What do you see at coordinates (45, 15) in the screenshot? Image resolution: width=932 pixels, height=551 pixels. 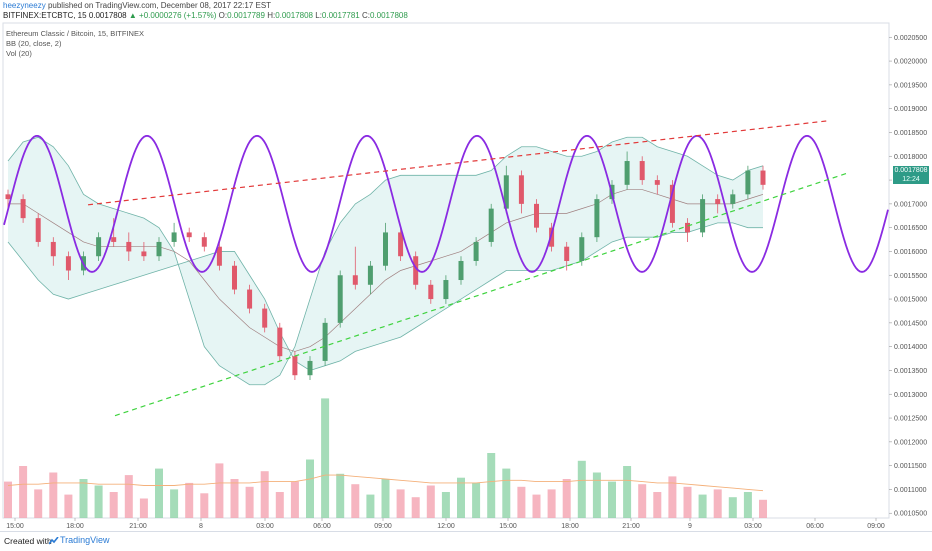 I see `symbol-label: BITFINEX:ETCBTC, 15` at bounding box center [45, 15].